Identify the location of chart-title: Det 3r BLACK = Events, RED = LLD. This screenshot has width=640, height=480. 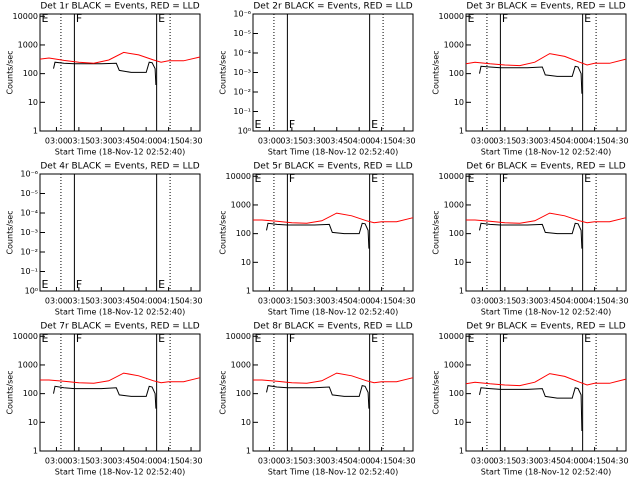
(545, 7).